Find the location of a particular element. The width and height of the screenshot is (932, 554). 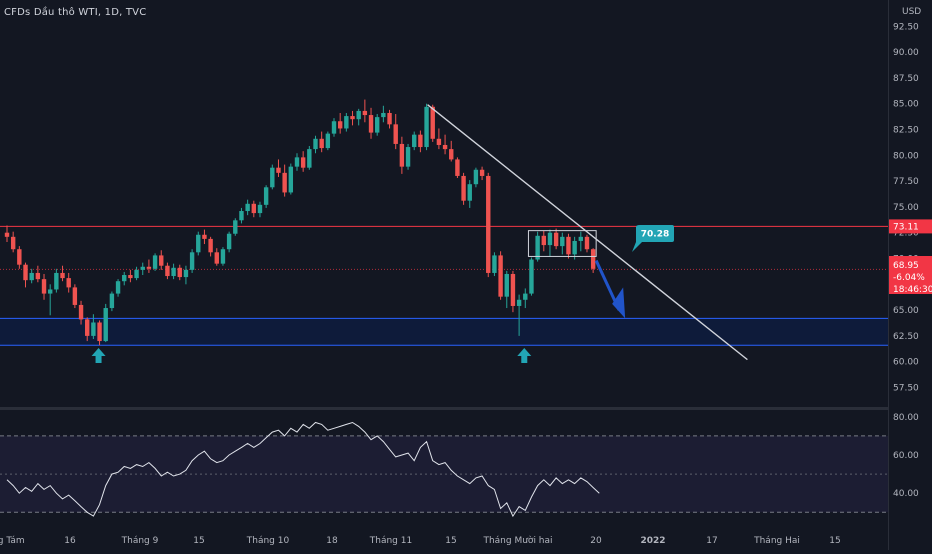

rsi-panel-separator is located at coordinates (444, 408).